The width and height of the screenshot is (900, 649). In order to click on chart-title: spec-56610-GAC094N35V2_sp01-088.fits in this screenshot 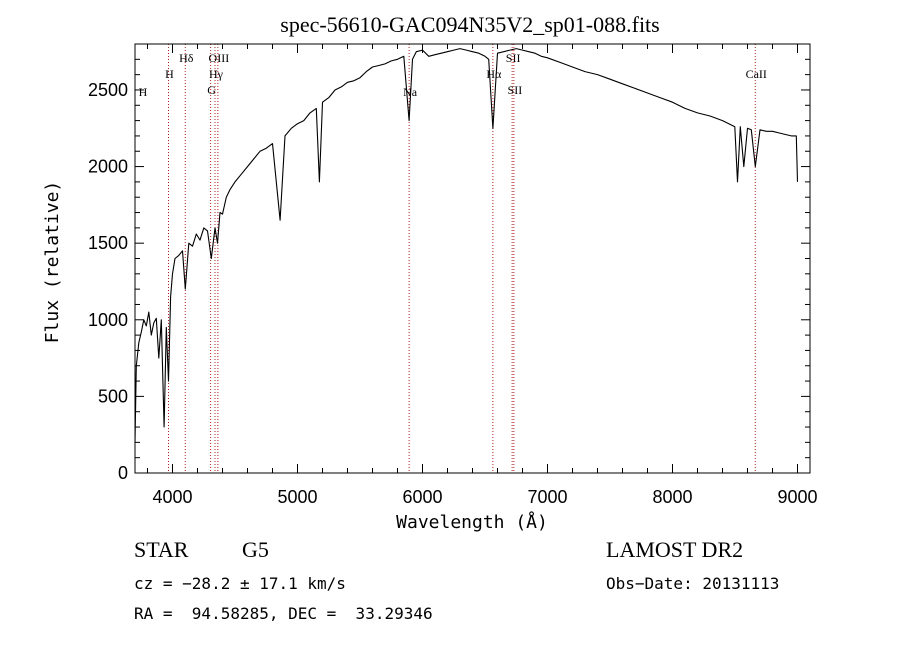, I will do `click(469, 24)`.